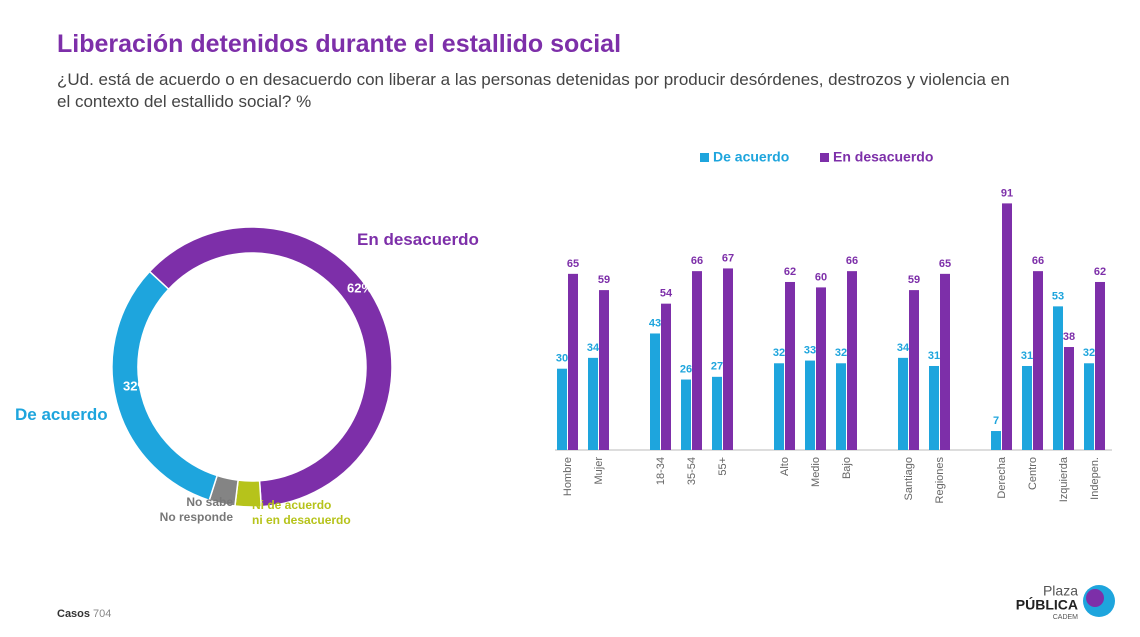 This screenshot has height=637, width=1140. Describe the element at coordinates (73, 614) in the screenshot. I see `cases-label: Casos` at that location.